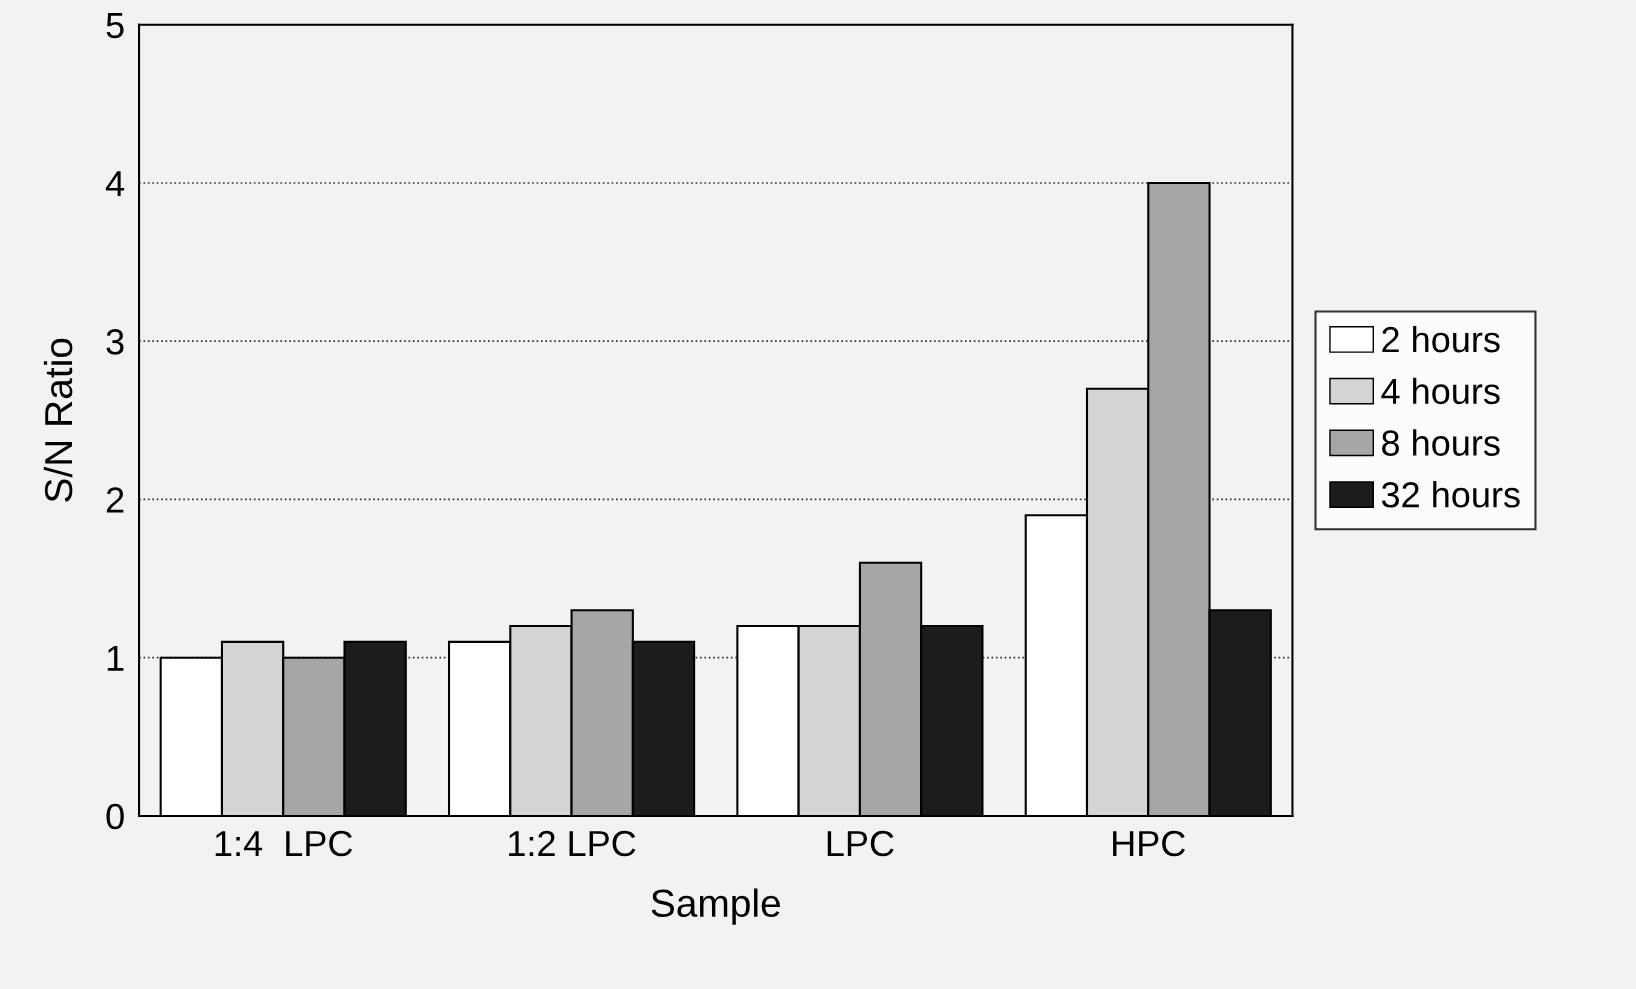  I want to click on x-tick-label: HPC, so click(1149, 843).